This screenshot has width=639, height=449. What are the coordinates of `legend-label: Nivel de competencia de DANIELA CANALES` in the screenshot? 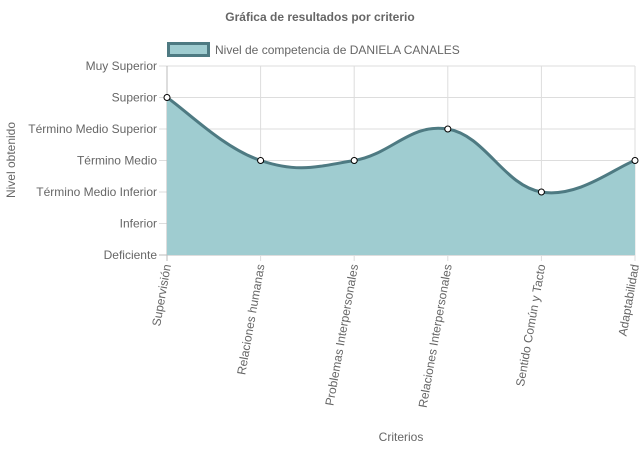 It's located at (337, 50).